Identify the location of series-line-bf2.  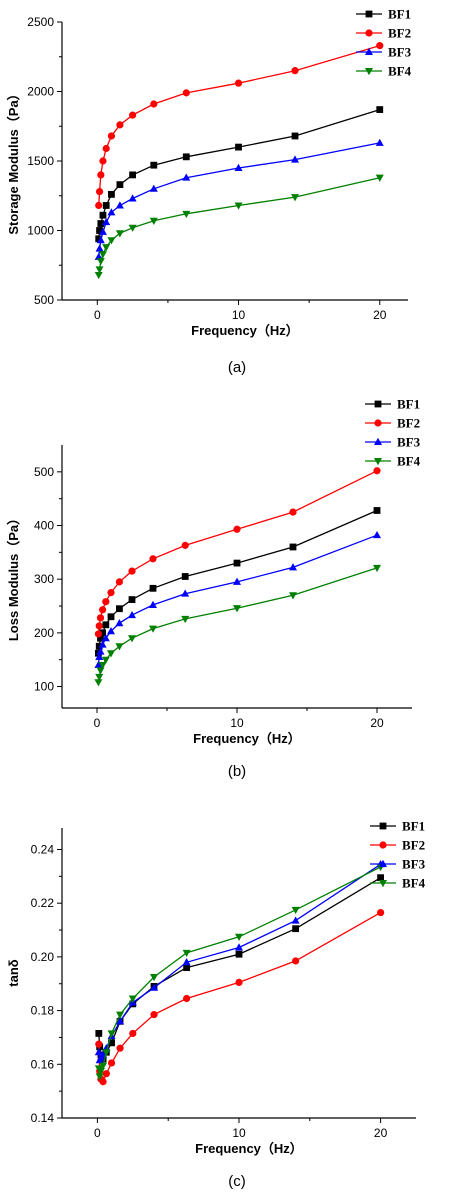
(239, 125).